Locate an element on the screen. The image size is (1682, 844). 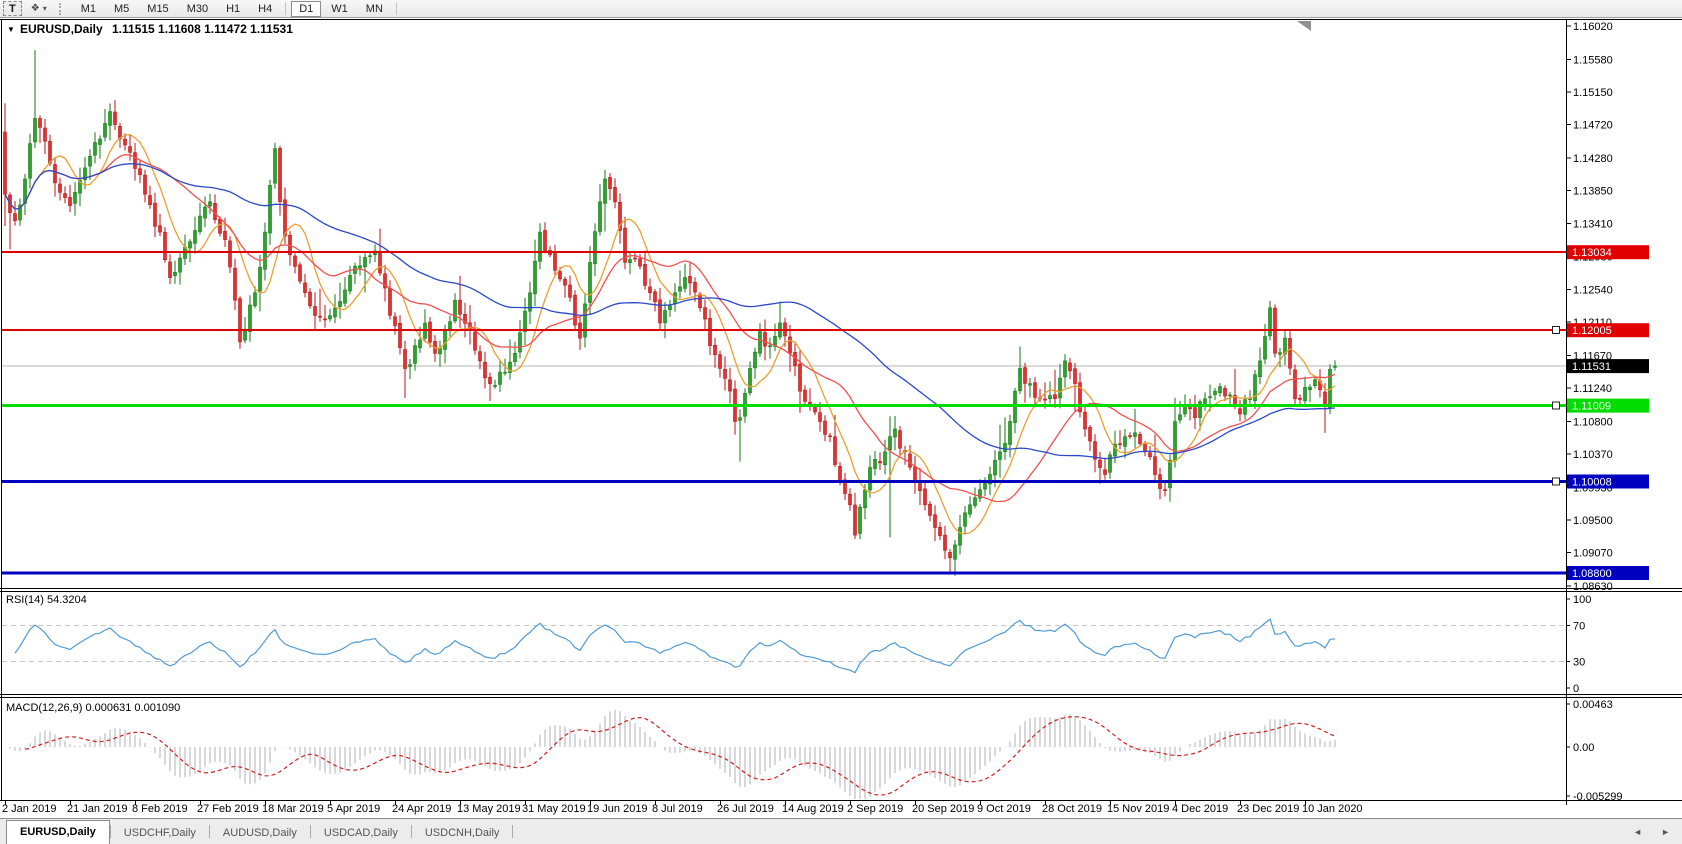
date-axis-label: 4 Dec 2019 is located at coordinates (1200, 809).